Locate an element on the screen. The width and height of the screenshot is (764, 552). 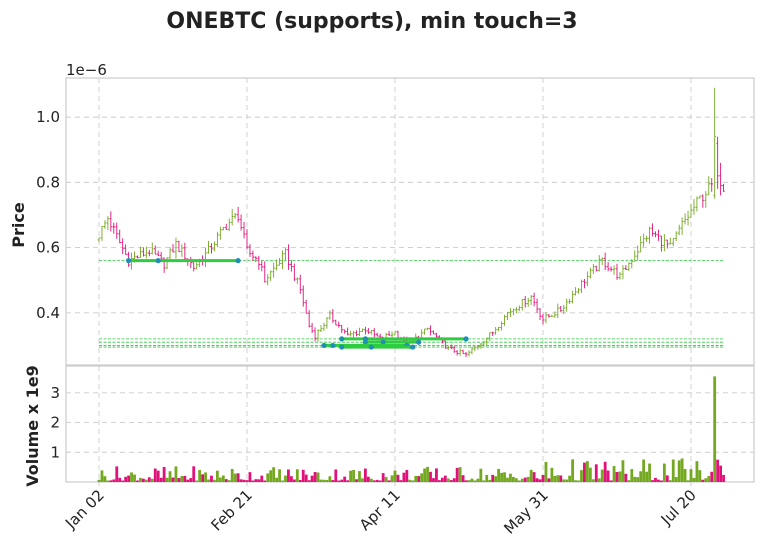
support-touch-point is located at coordinates (383, 342).